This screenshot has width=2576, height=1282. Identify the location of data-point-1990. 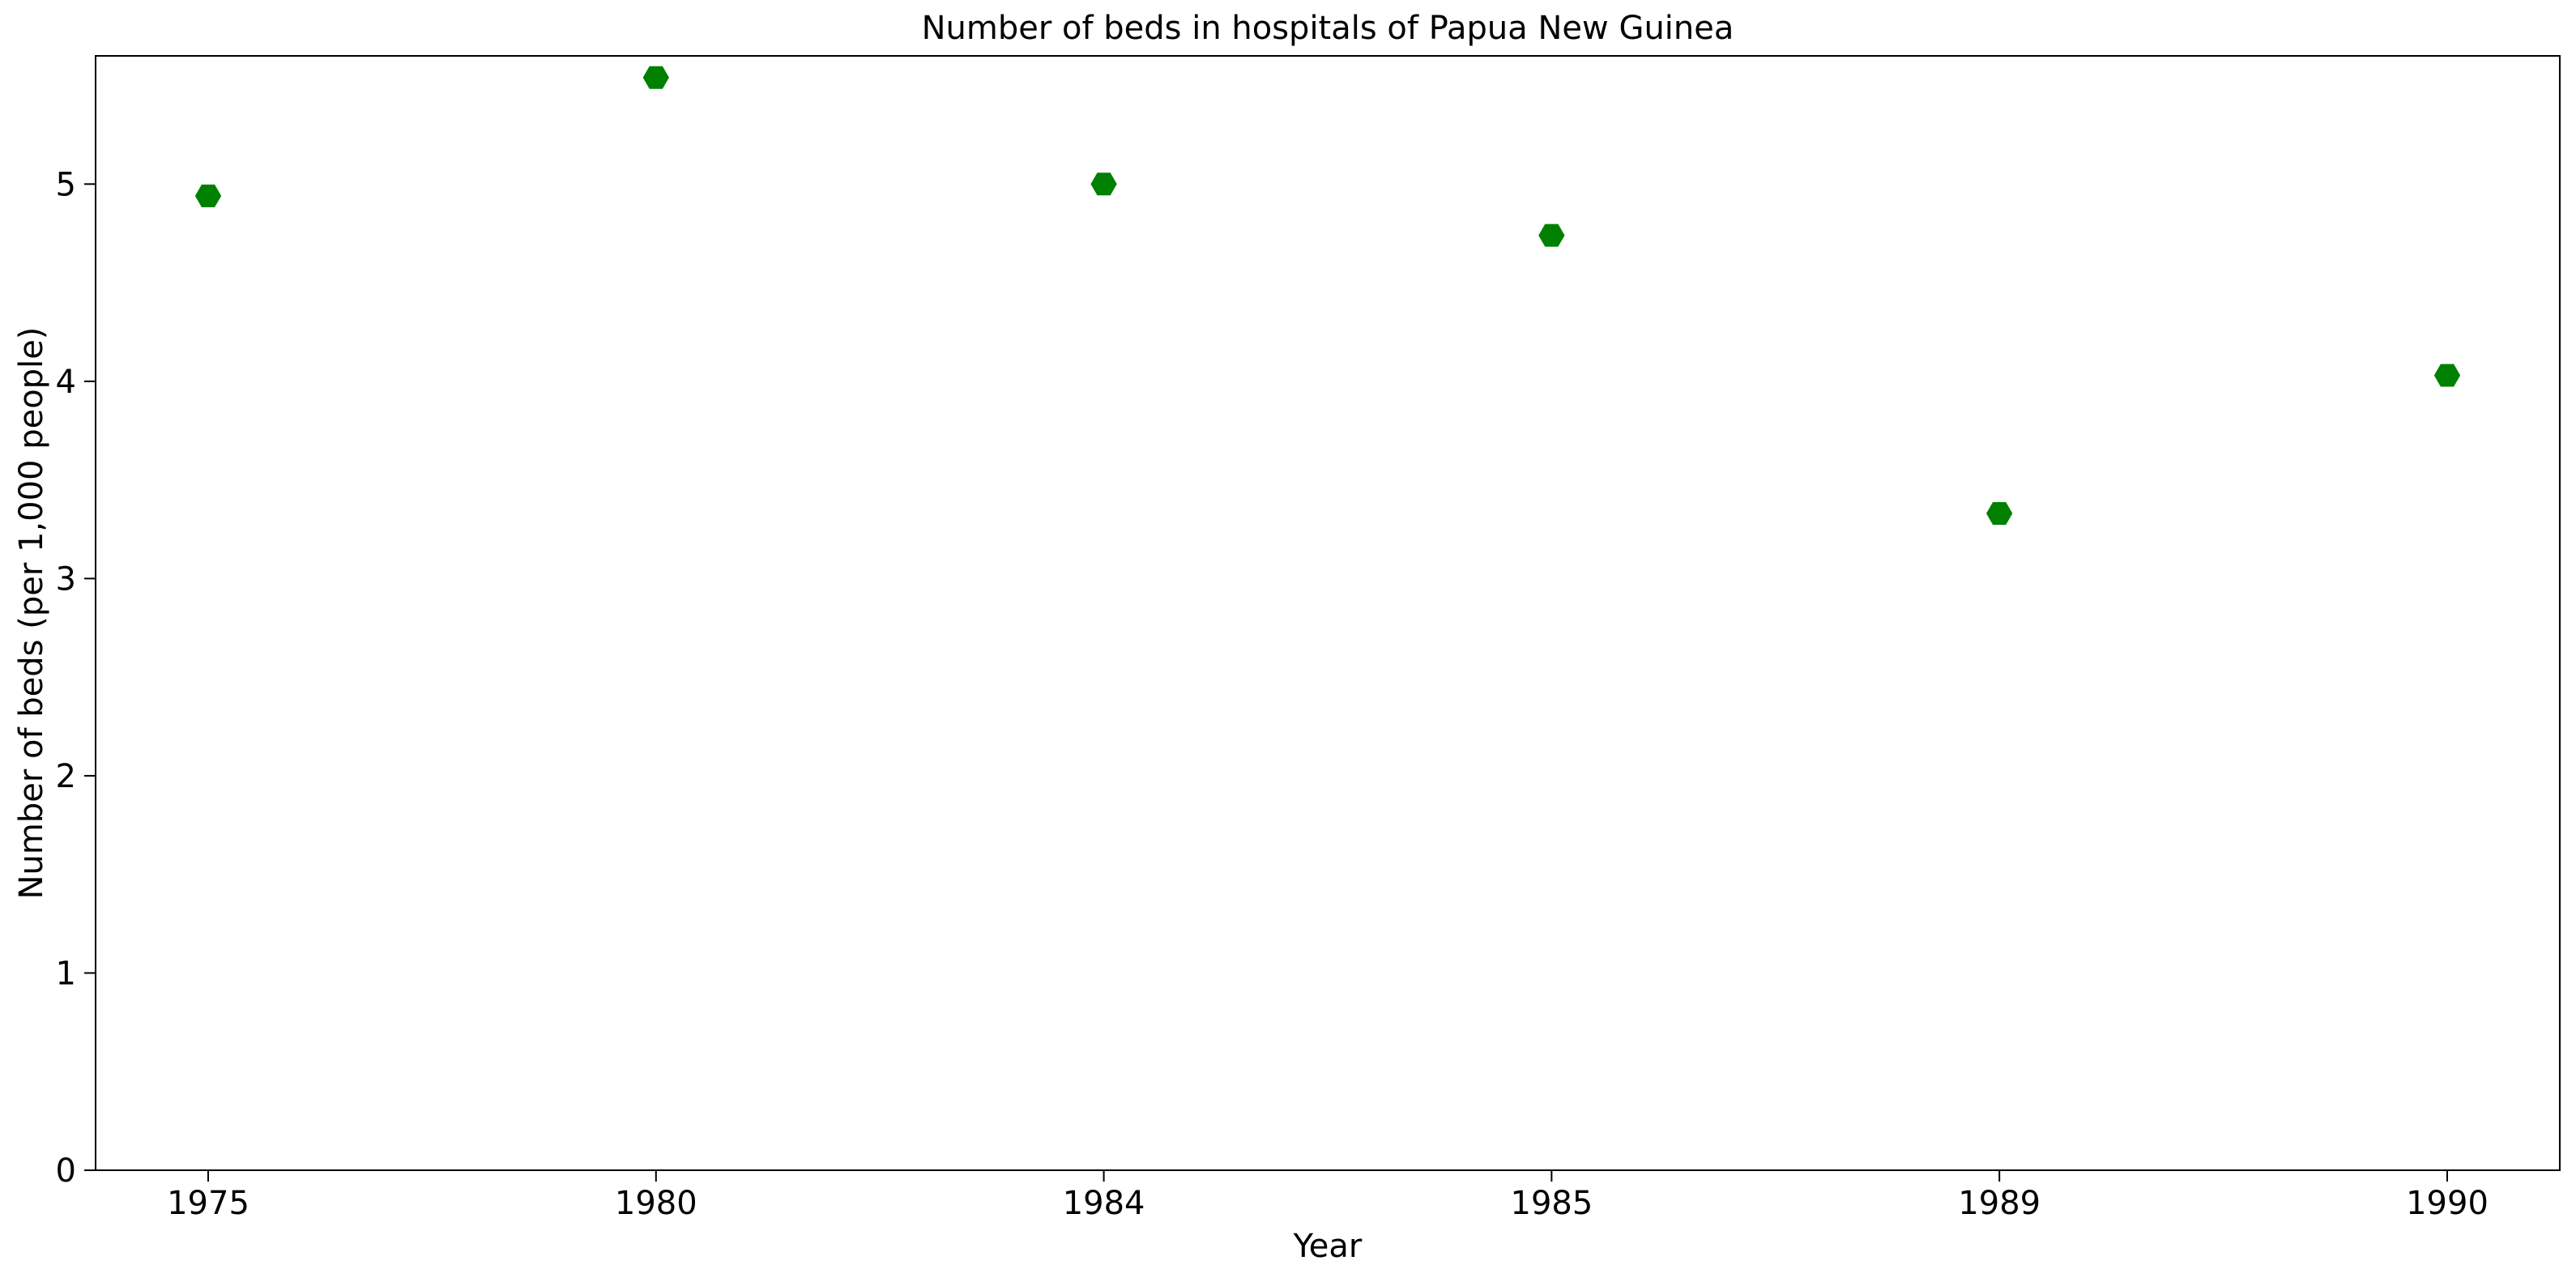
(2447, 375).